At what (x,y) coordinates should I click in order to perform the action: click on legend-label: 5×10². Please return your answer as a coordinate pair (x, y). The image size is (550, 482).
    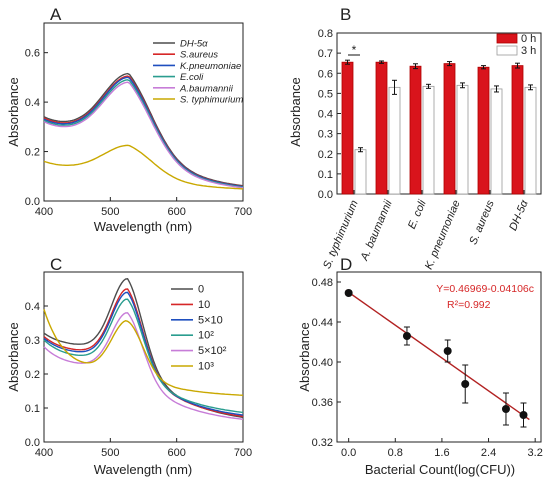
    Looking at the image, I should click on (212, 351).